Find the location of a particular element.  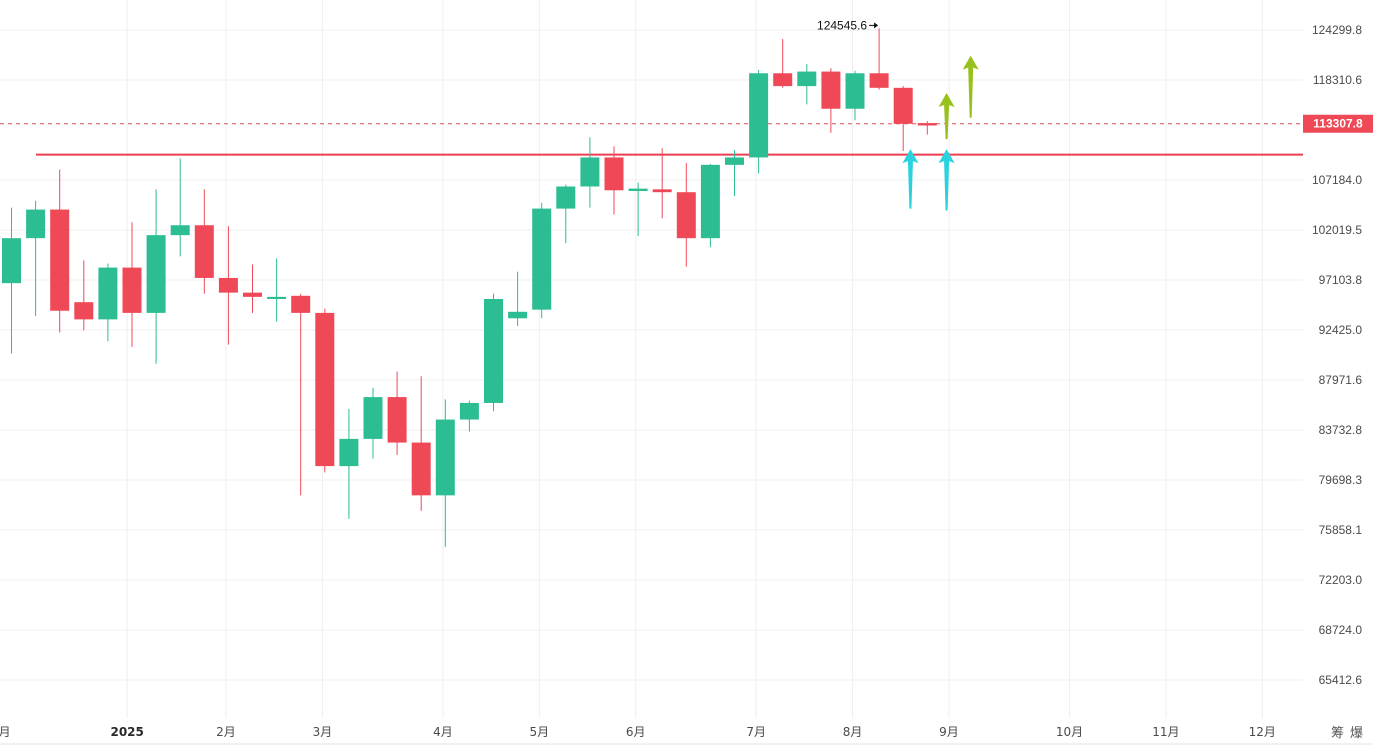

corner-label-2: 爆 is located at coordinates (1359, 733).